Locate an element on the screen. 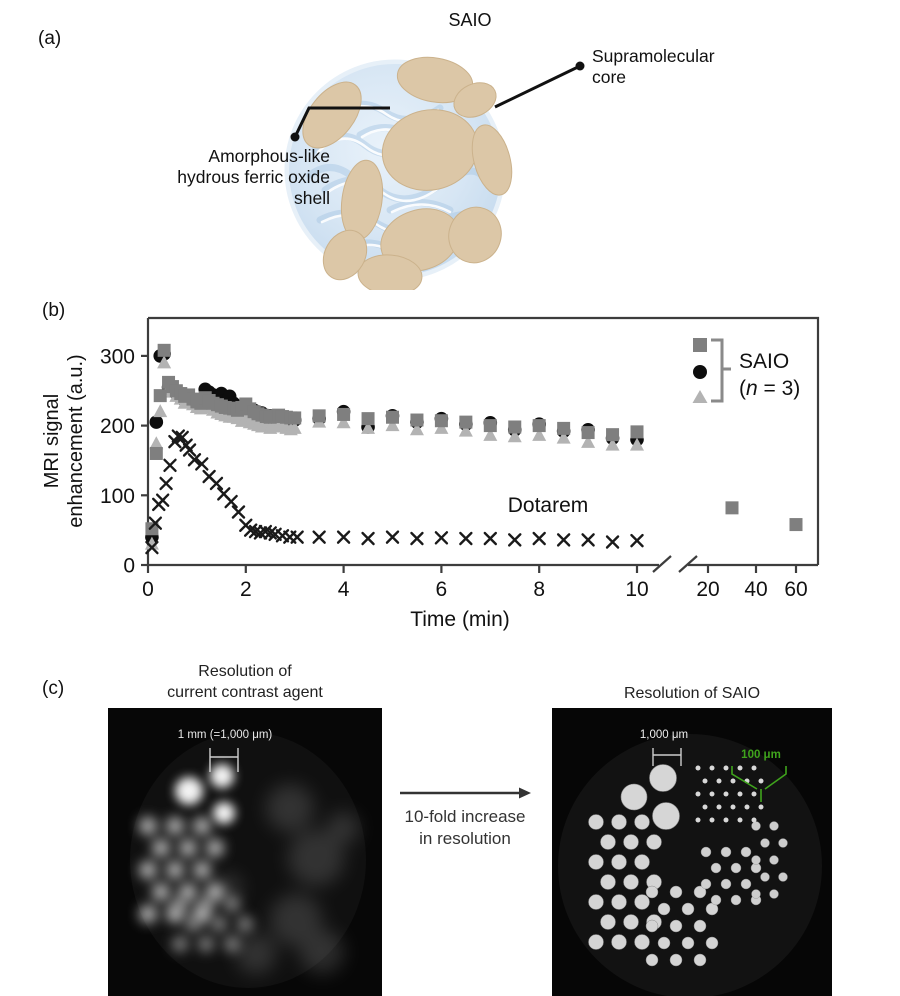  y-tick-label: 100 is located at coordinates (117, 496).